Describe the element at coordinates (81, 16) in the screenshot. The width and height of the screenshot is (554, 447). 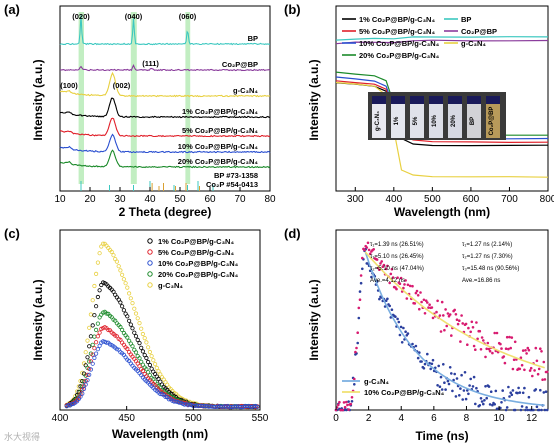
I see `a-peak-label: (020)` at that location.